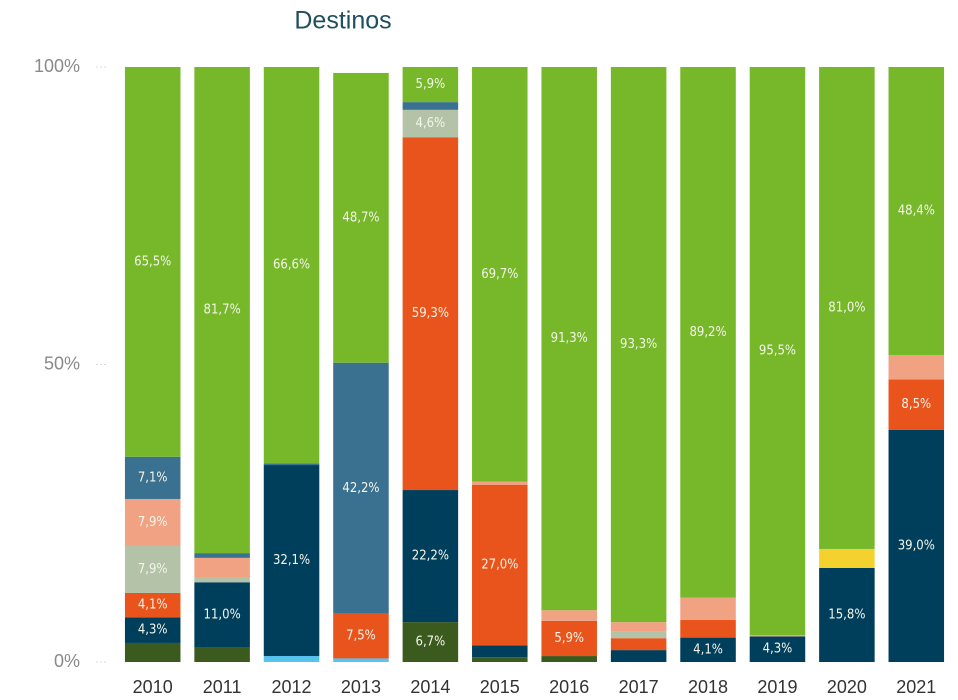 This screenshot has height=700, width=958. I want to click on x-tick-label: 2013, so click(361, 687).